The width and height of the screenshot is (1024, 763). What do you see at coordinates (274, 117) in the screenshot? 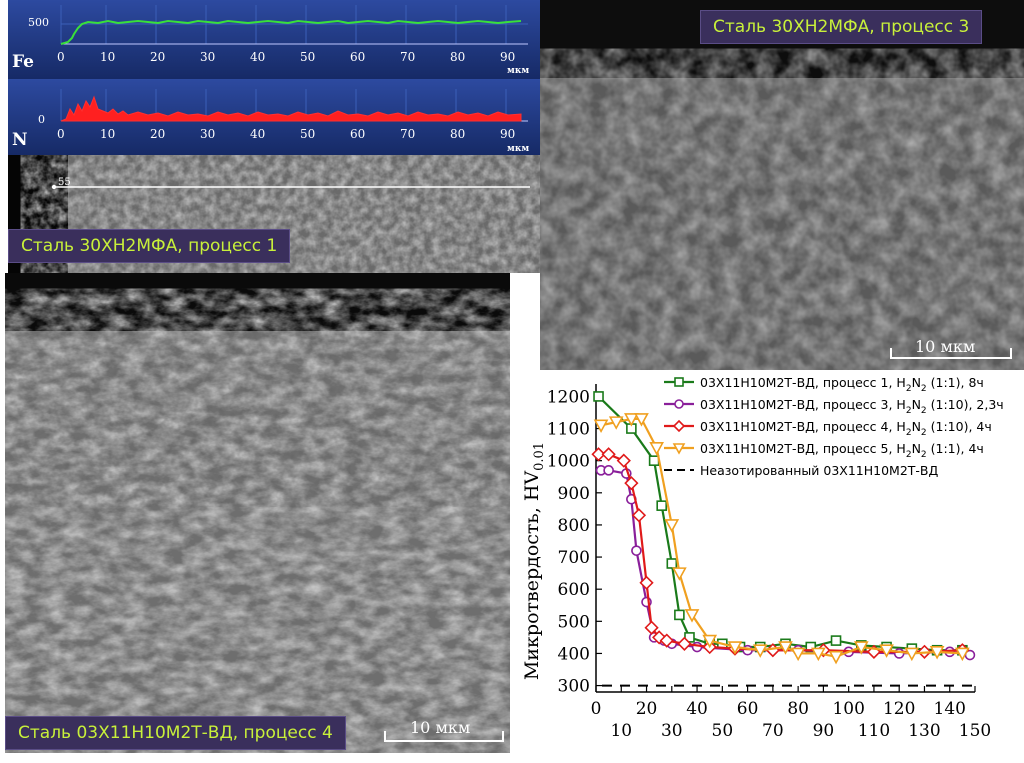
I see `profile-n-panel` at bounding box center [274, 117].